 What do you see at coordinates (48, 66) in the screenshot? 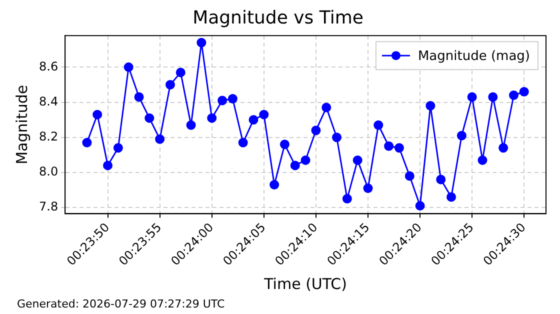
I see `y-tick-label: 8.6` at bounding box center [48, 66].